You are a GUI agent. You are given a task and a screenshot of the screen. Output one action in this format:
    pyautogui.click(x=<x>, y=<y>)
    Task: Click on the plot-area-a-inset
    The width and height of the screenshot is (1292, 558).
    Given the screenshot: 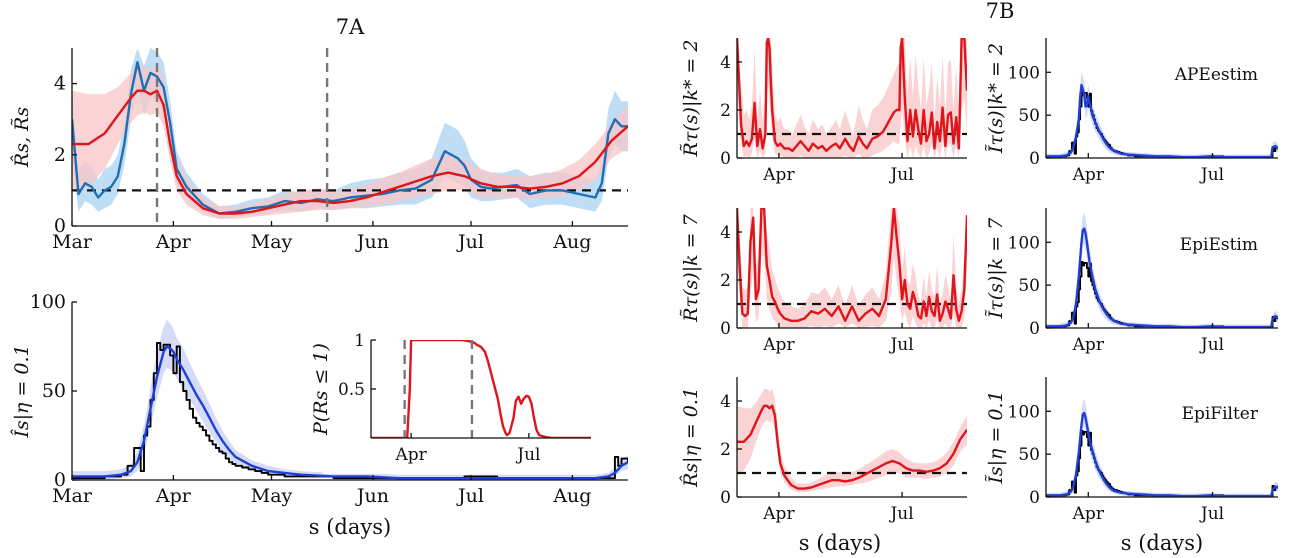 What is the action you would take?
    pyautogui.click(x=481, y=389)
    